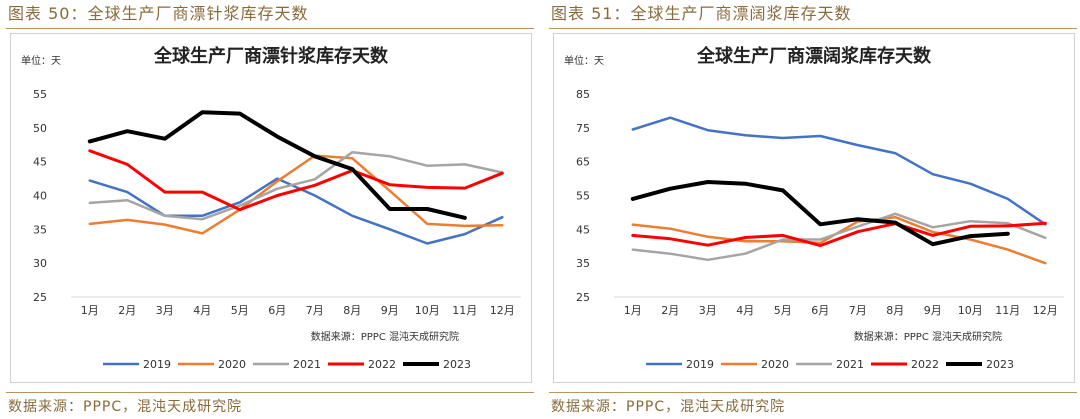 This screenshot has height=419, width=1080. Describe the element at coordinates (40, 128) in the screenshot. I see `y-tick-label: 50` at that location.